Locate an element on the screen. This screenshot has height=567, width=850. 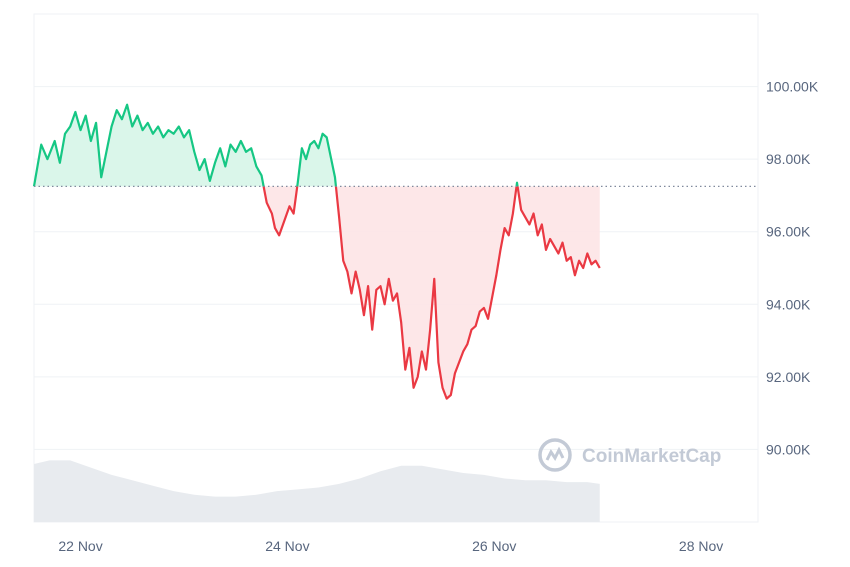
volume-area-shape is located at coordinates (317, 491).